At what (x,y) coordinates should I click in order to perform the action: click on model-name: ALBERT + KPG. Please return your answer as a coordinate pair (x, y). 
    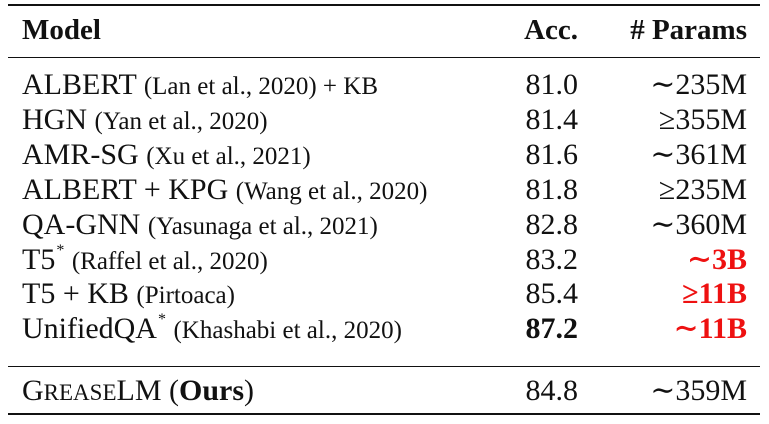
    Looking at the image, I should click on (125, 189).